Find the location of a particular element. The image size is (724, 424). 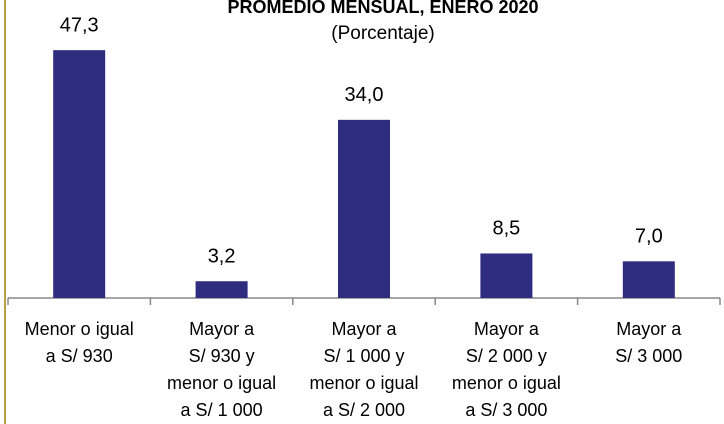

value-label: 34,0 is located at coordinates (364, 95).